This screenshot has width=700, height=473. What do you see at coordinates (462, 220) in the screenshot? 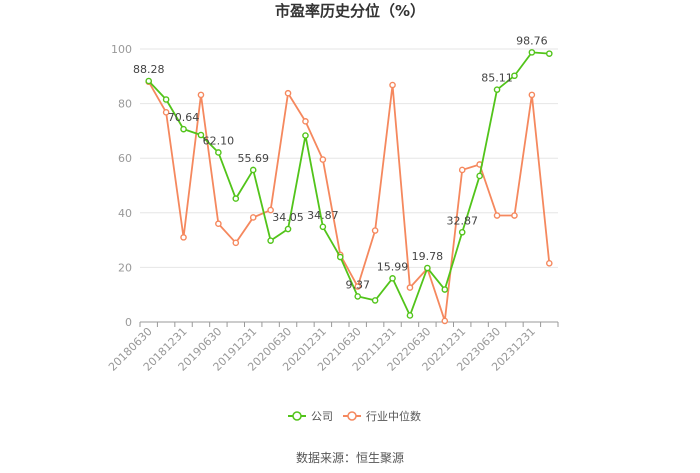
I see `data-label: 32.87` at bounding box center [462, 220].